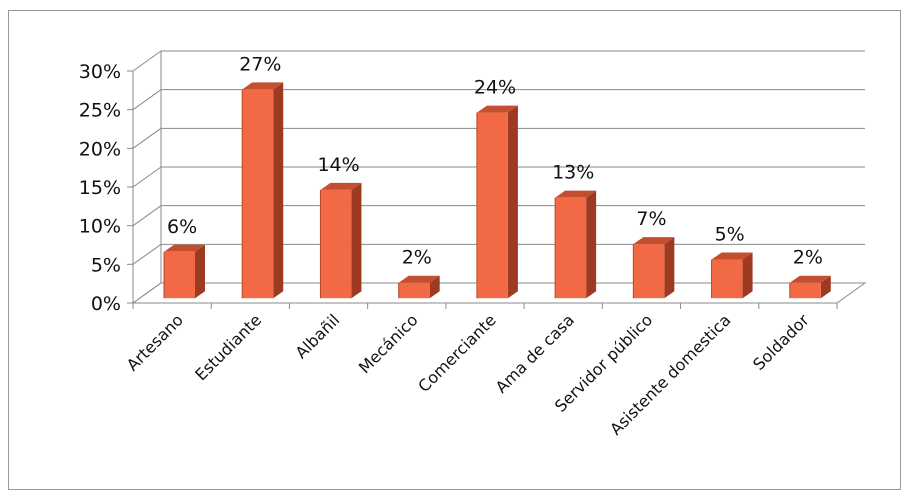 Image resolution: width=915 pixels, height=498 pixels. I want to click on y-tick-label: 15%, so click(100, 188).